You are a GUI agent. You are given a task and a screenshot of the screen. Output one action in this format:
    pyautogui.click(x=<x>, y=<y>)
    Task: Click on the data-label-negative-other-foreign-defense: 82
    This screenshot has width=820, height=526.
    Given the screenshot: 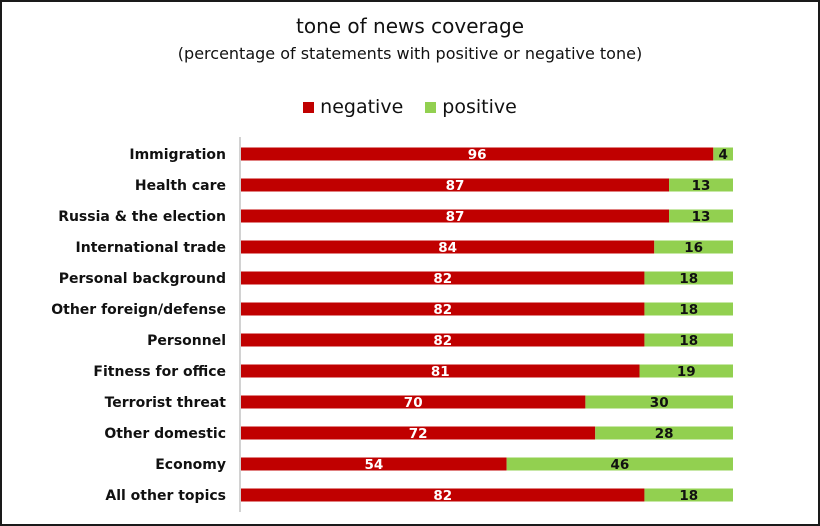 What is the action you would take?
    pyautogui.click(x=442, y=310)
    